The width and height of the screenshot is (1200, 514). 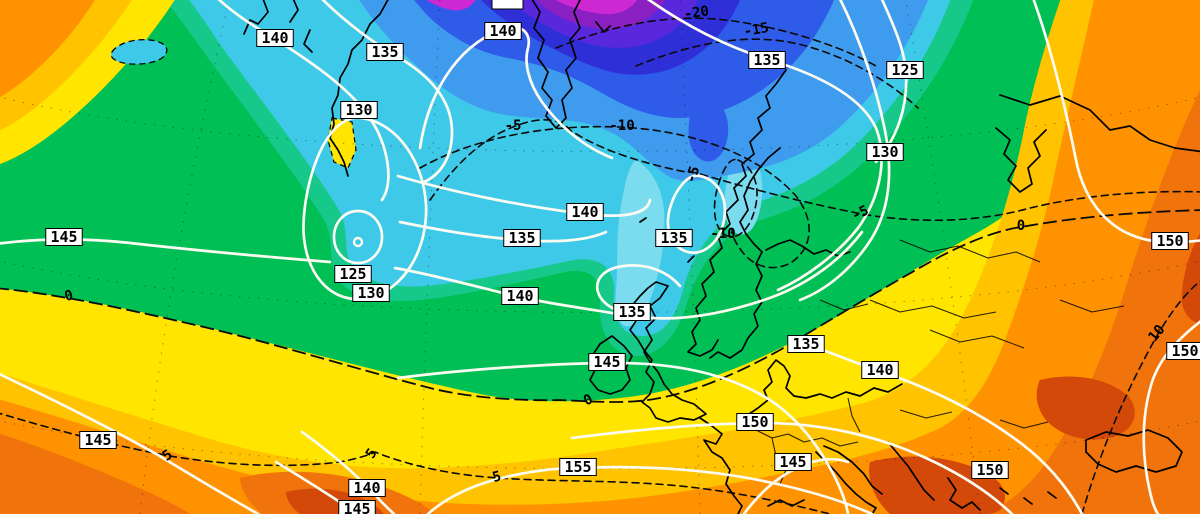 I want to click on height-label-text: 155, so click(x=577, y=467).